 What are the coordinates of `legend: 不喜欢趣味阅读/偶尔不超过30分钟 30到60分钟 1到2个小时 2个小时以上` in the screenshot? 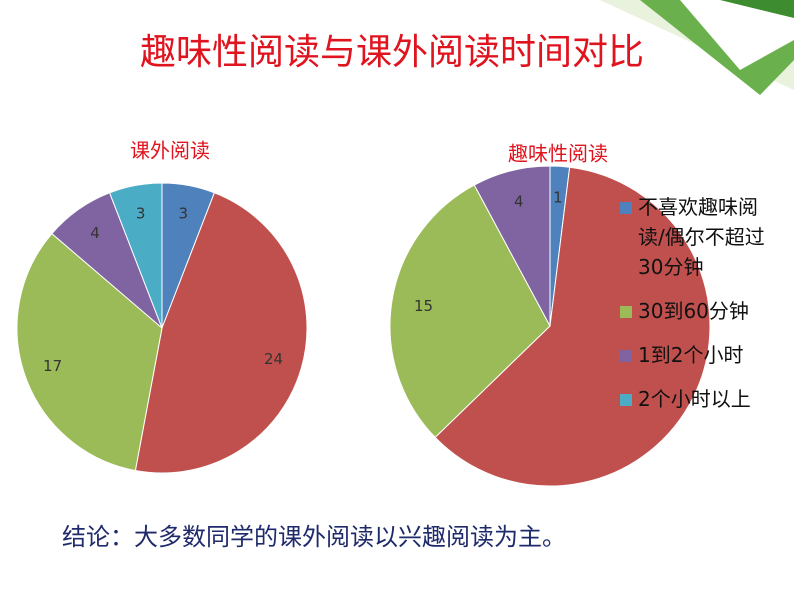 It's located at (698, 310).